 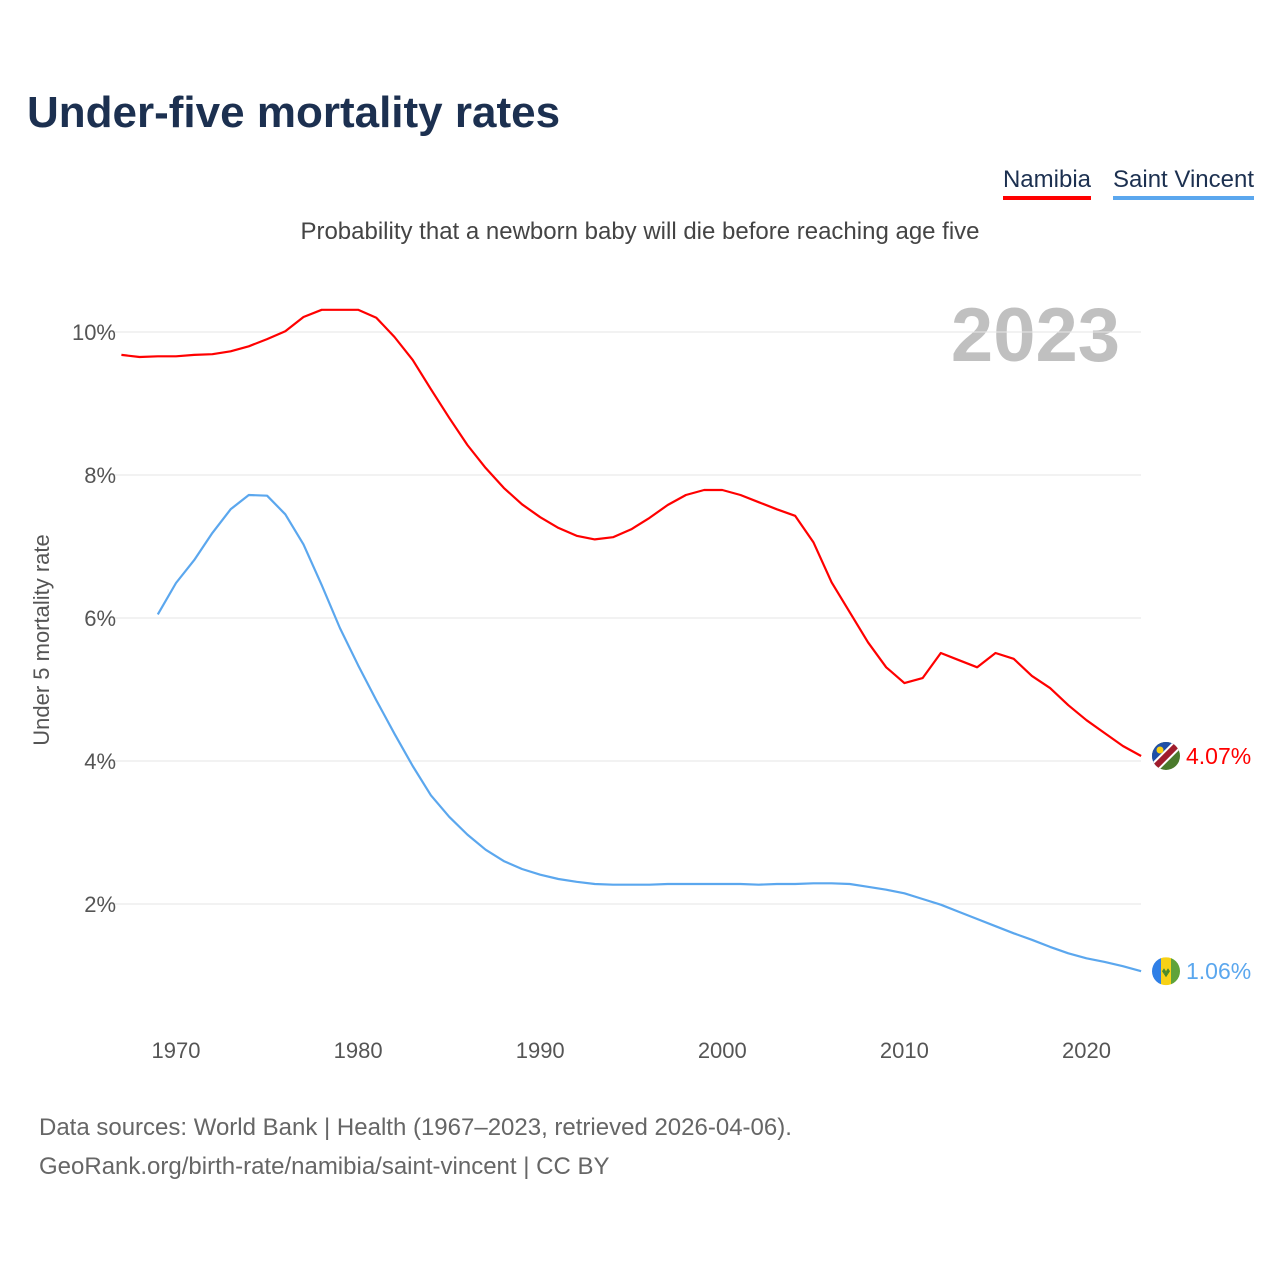 I want to click on x-tick-label: 2010, so click(x=904, y=1050).